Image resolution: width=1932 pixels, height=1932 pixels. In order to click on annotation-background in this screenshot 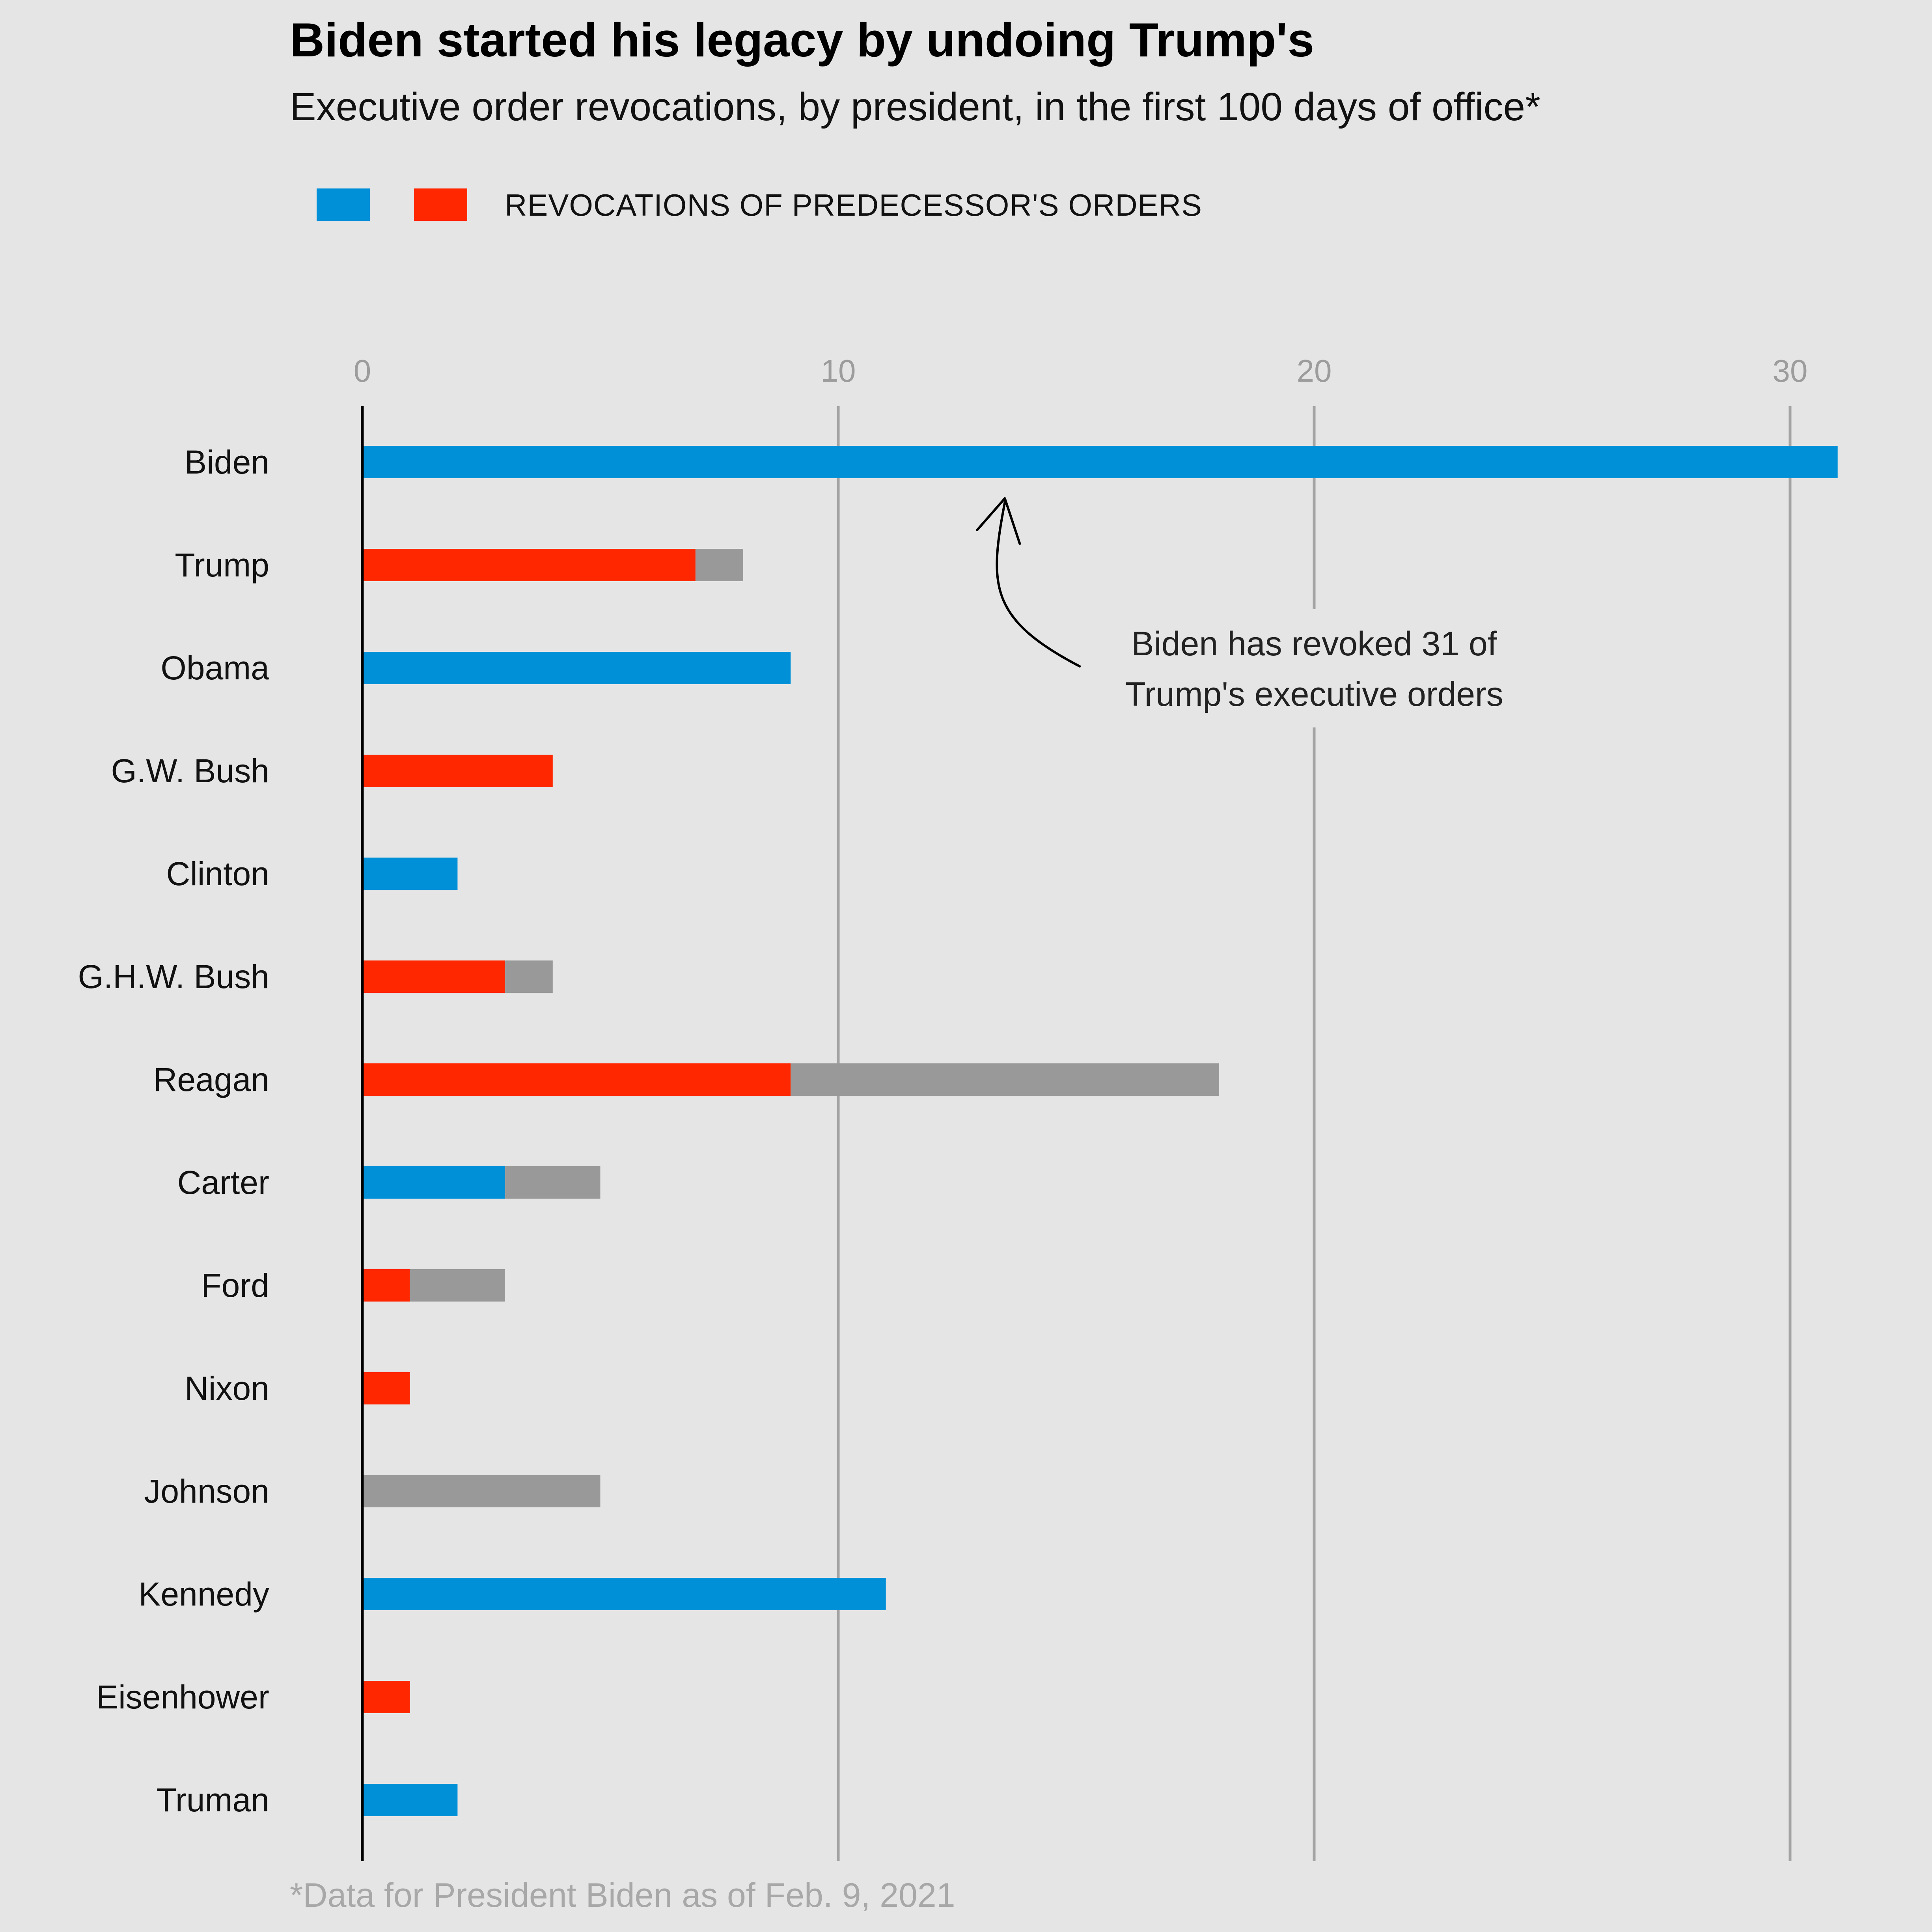, I will do `click(1314, 668)`.